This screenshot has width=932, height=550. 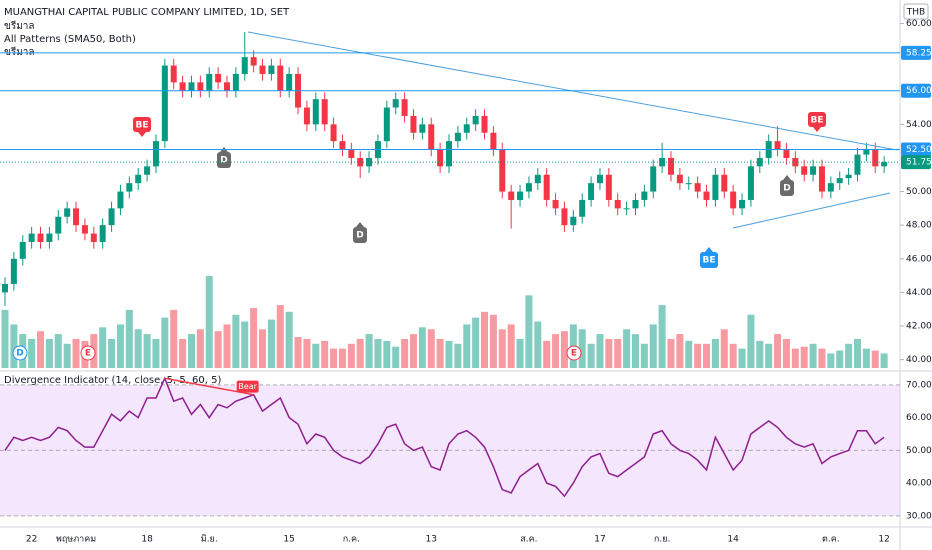 What do you see at coordinates (916, 162) in the screenshot?
I see `last-price-box` at bounding box center [916, 162].